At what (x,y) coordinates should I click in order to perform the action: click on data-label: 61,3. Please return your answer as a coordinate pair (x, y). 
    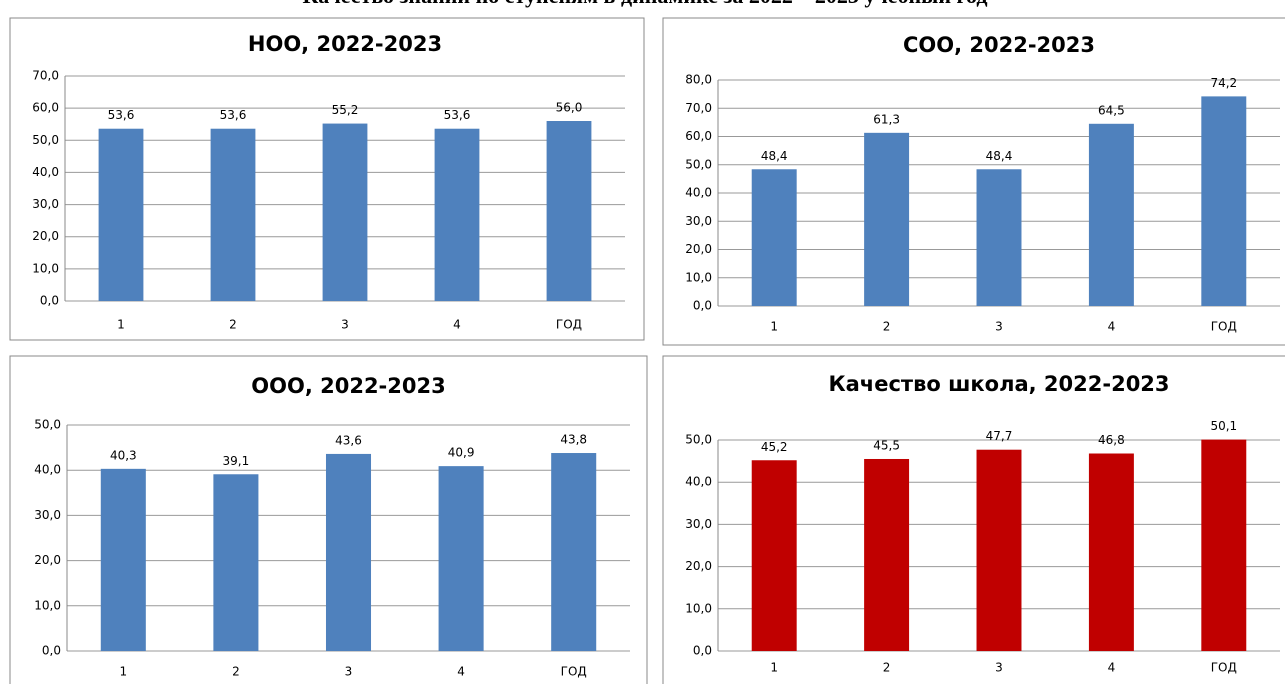
    Looking at the image, I should click on (886, 119).